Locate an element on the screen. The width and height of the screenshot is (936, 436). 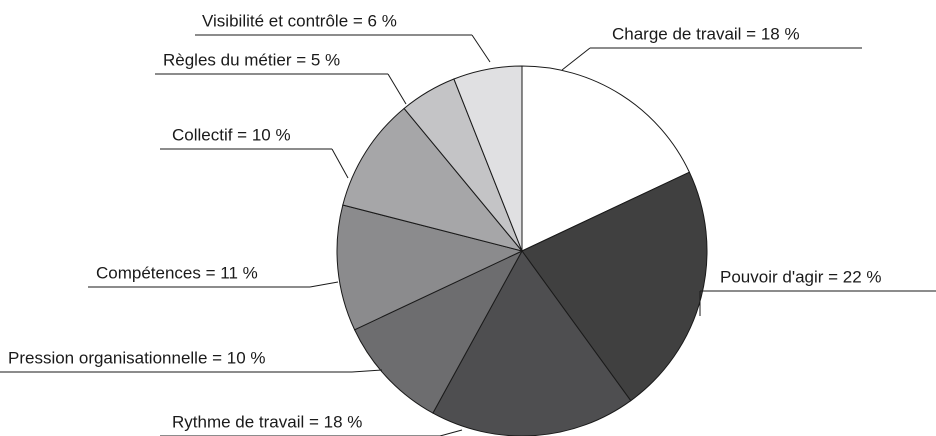
slice-label: Pression organisationnelle = 10 % is located at coordinates (137, 357).